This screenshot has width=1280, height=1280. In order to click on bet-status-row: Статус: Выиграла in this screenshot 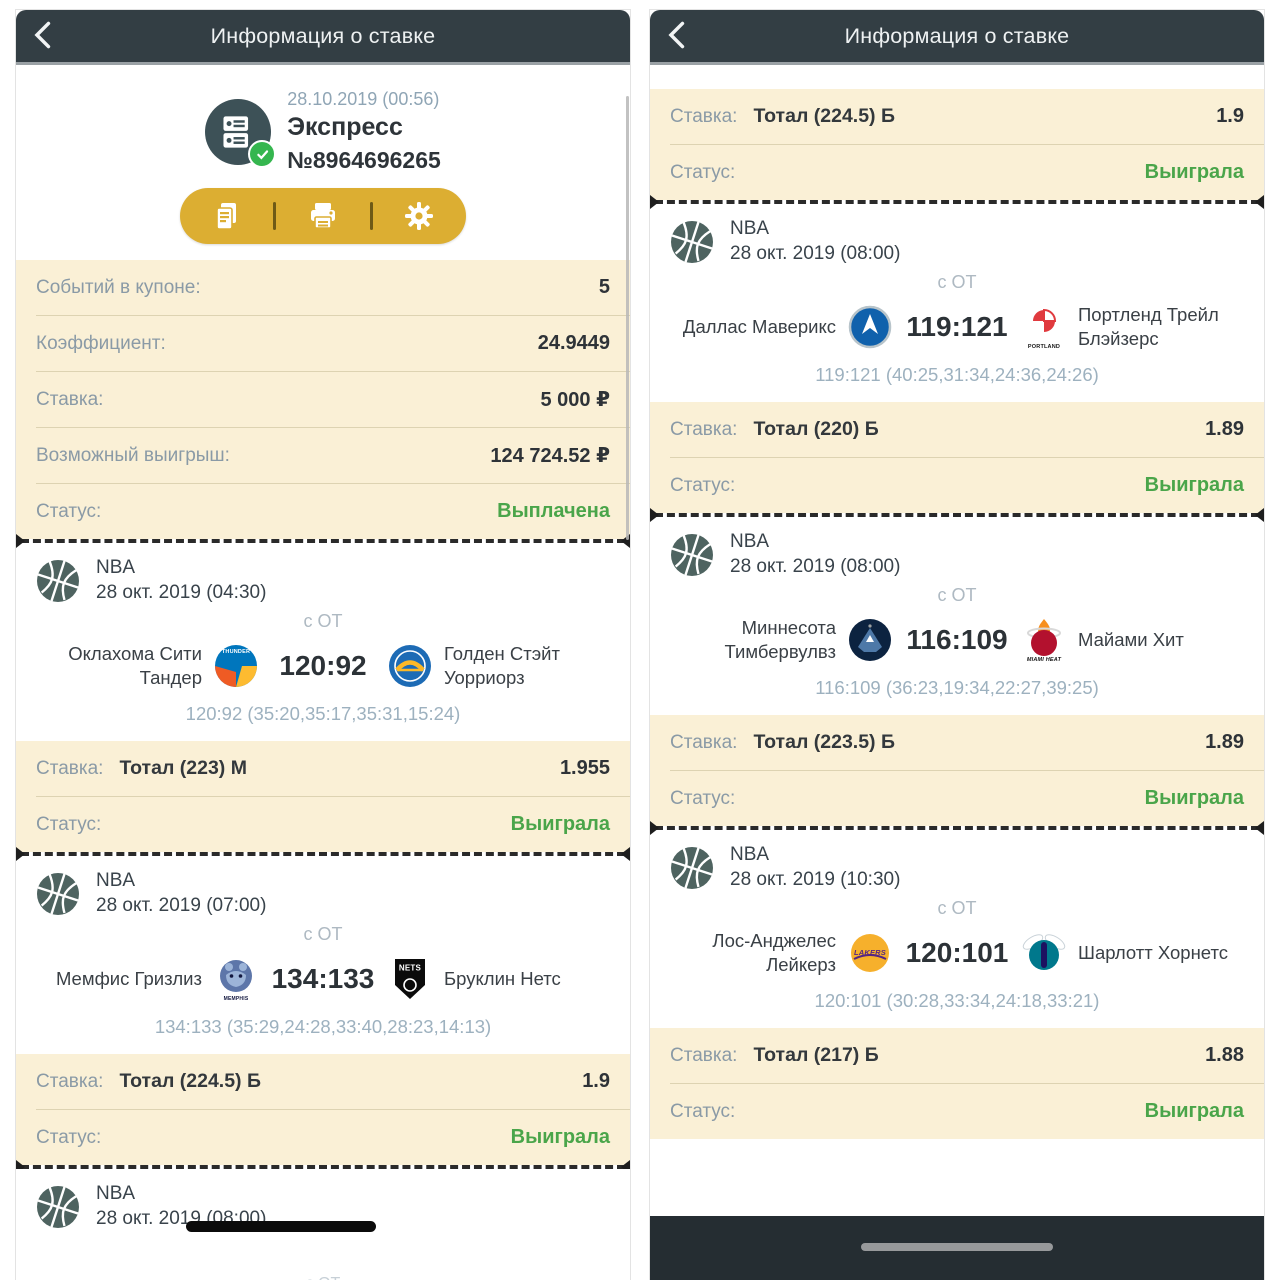, I will do `click(323, 824)`.